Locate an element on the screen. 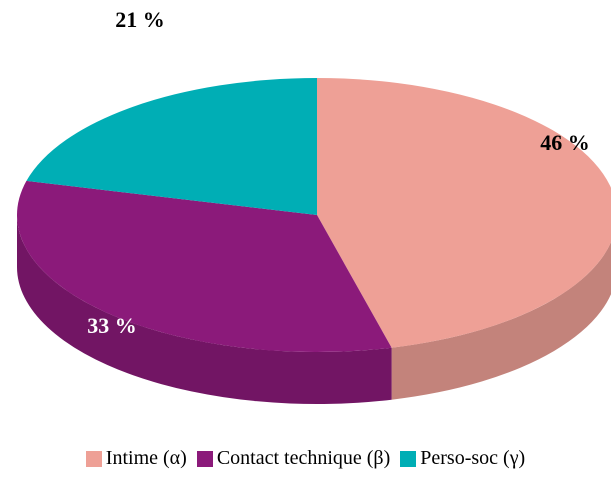  legend-label: Perso-soc (γ) is located at coordinates (473, 458).